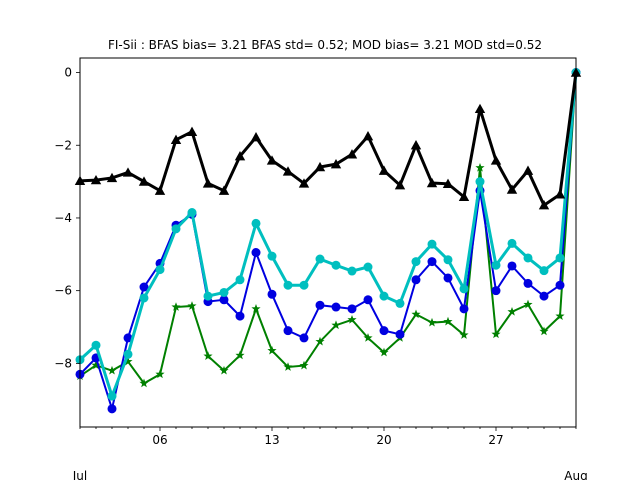  I want to click on x-tick-label: 20, so click(383, 440).